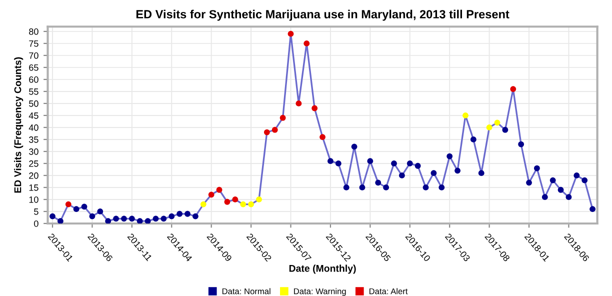  I want to click on y-tick-label: 15, so click(33, 187).